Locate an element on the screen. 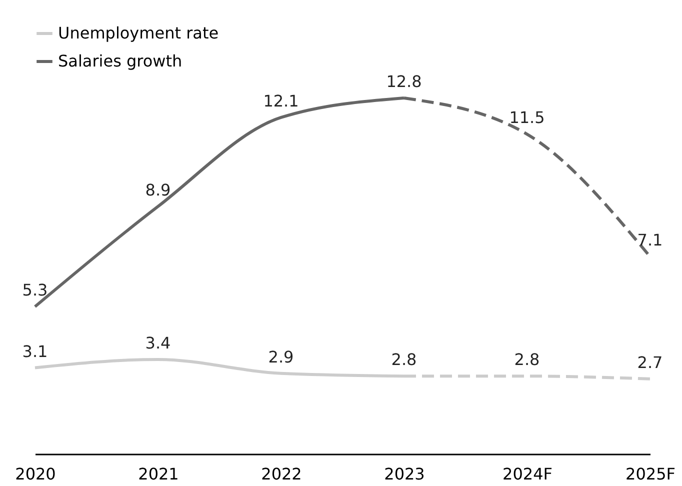 Image resolution: width=682 pixels, height=486 pixels. data-label: 7.1 is located at coordinates (650, 240).